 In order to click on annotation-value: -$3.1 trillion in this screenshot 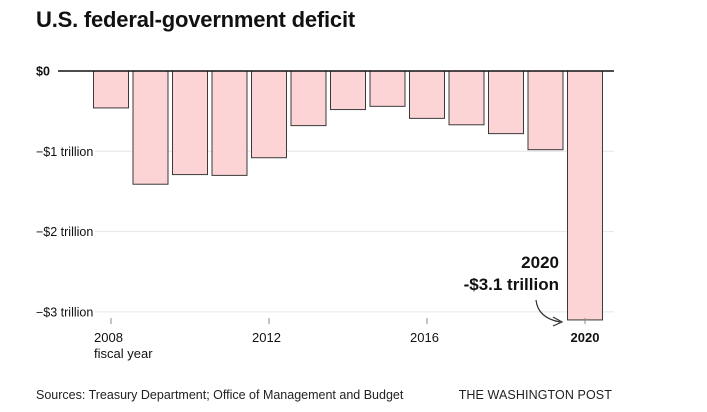, I will do `click(511, 284)`.